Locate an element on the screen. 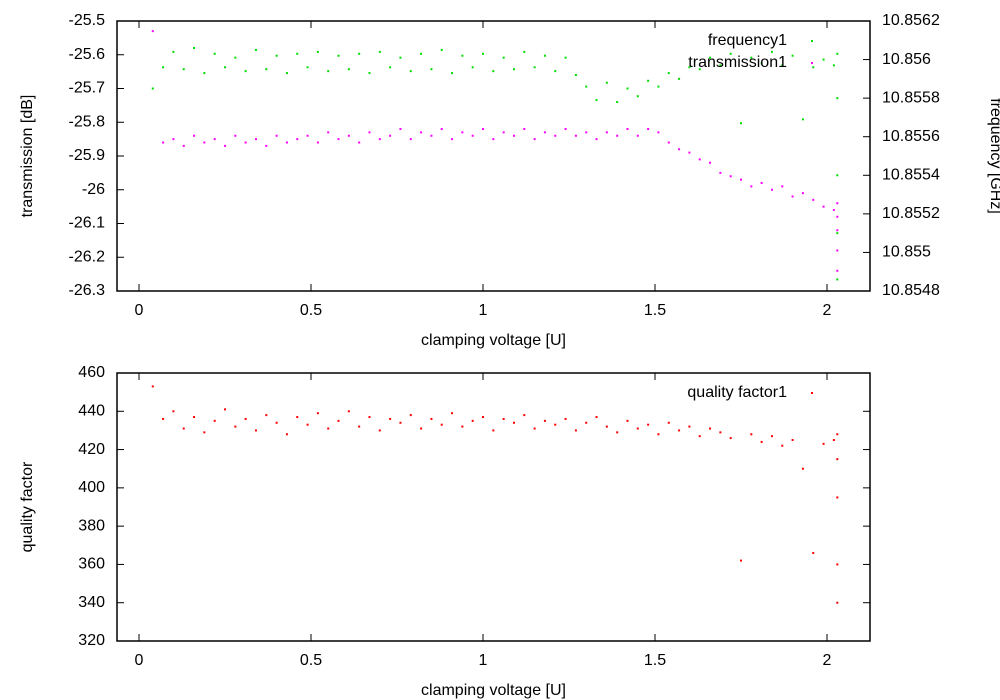  legend-label: transmission1 is located at coordinates (737, 62).